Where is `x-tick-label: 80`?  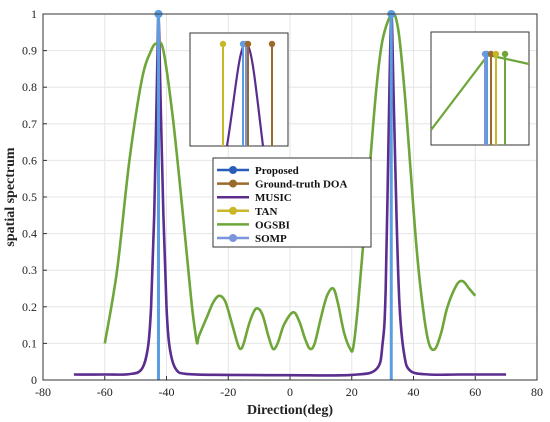
x-tick-label: 80 is located at coordinates (537, 392).